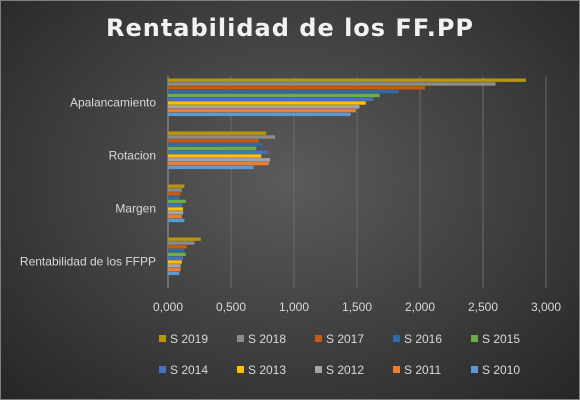 The height and width of the screenshot is (400, 580). Describe the element at coordinates (267, 339) in the screenshot. I see `legend-entry: S 2018` at that location.